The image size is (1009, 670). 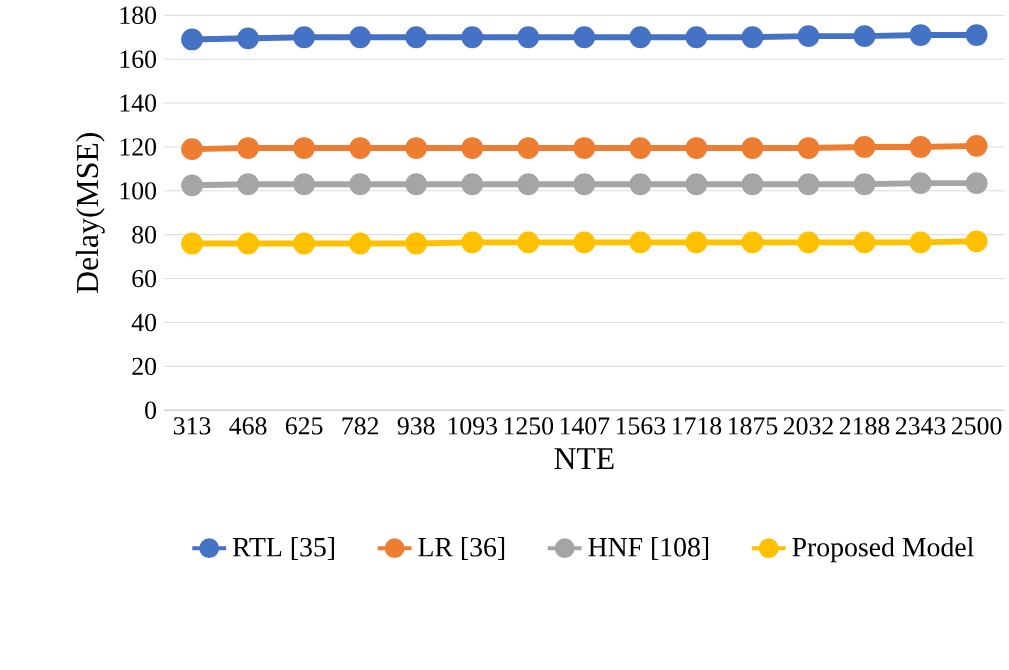 What do you see at coordinates (138, 103) in the screenshot?
I see `y-tick-label: 140` at bounding box center [138, 103].